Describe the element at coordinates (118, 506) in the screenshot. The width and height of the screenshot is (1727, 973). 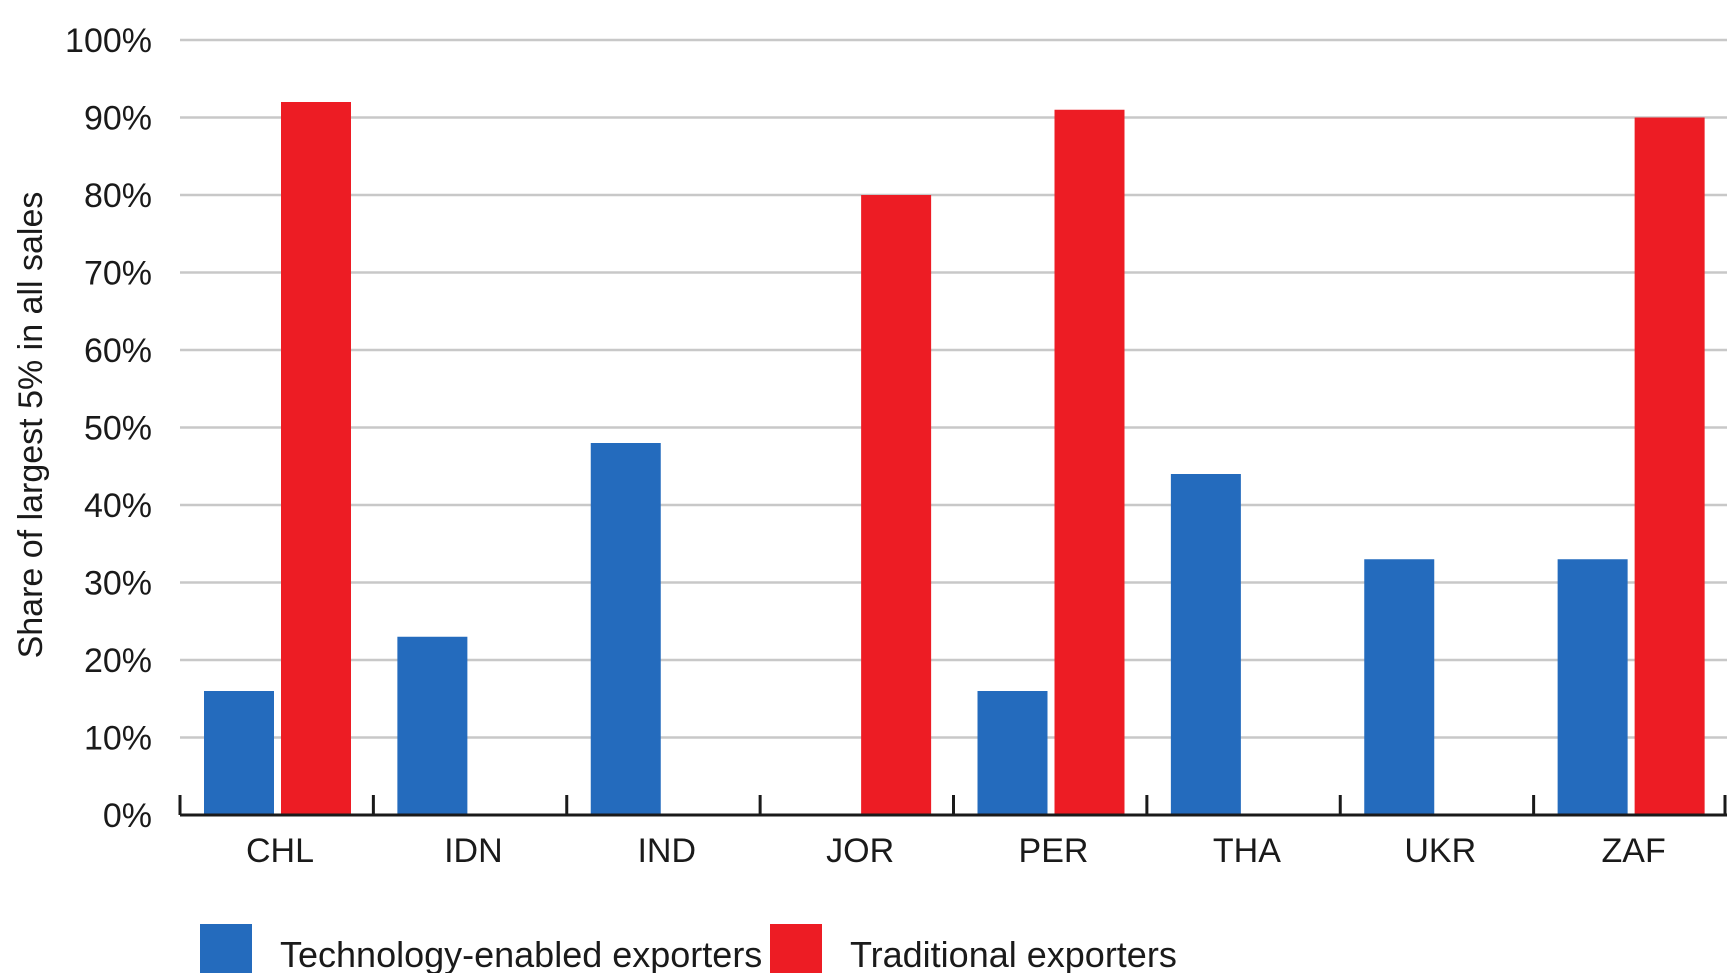
I see `y-tick-label: 40%` at that location.